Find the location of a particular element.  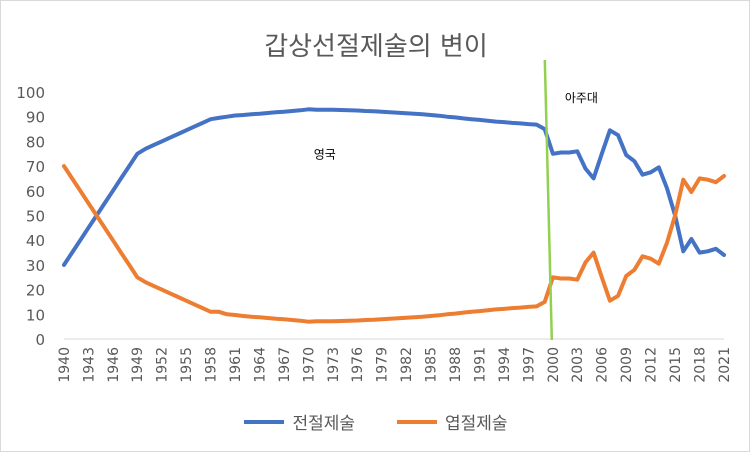

x-tick-label: 1997 is located at coordinates (529, 365).